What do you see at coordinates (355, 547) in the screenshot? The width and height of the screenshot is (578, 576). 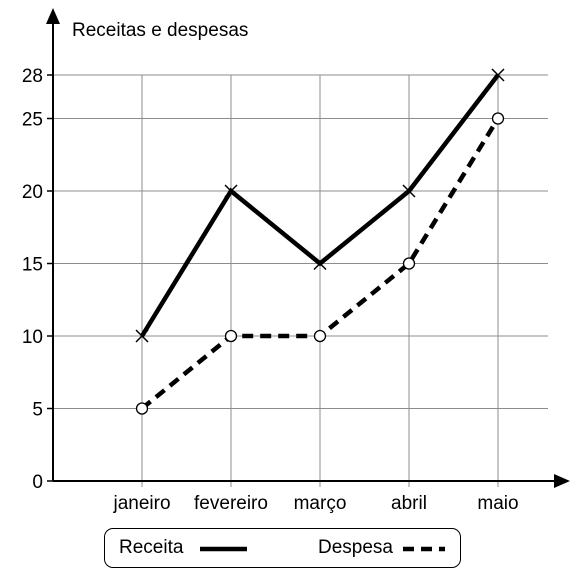 I see `legend-label-despesa: Despesa` at bounding box center [355, 547].